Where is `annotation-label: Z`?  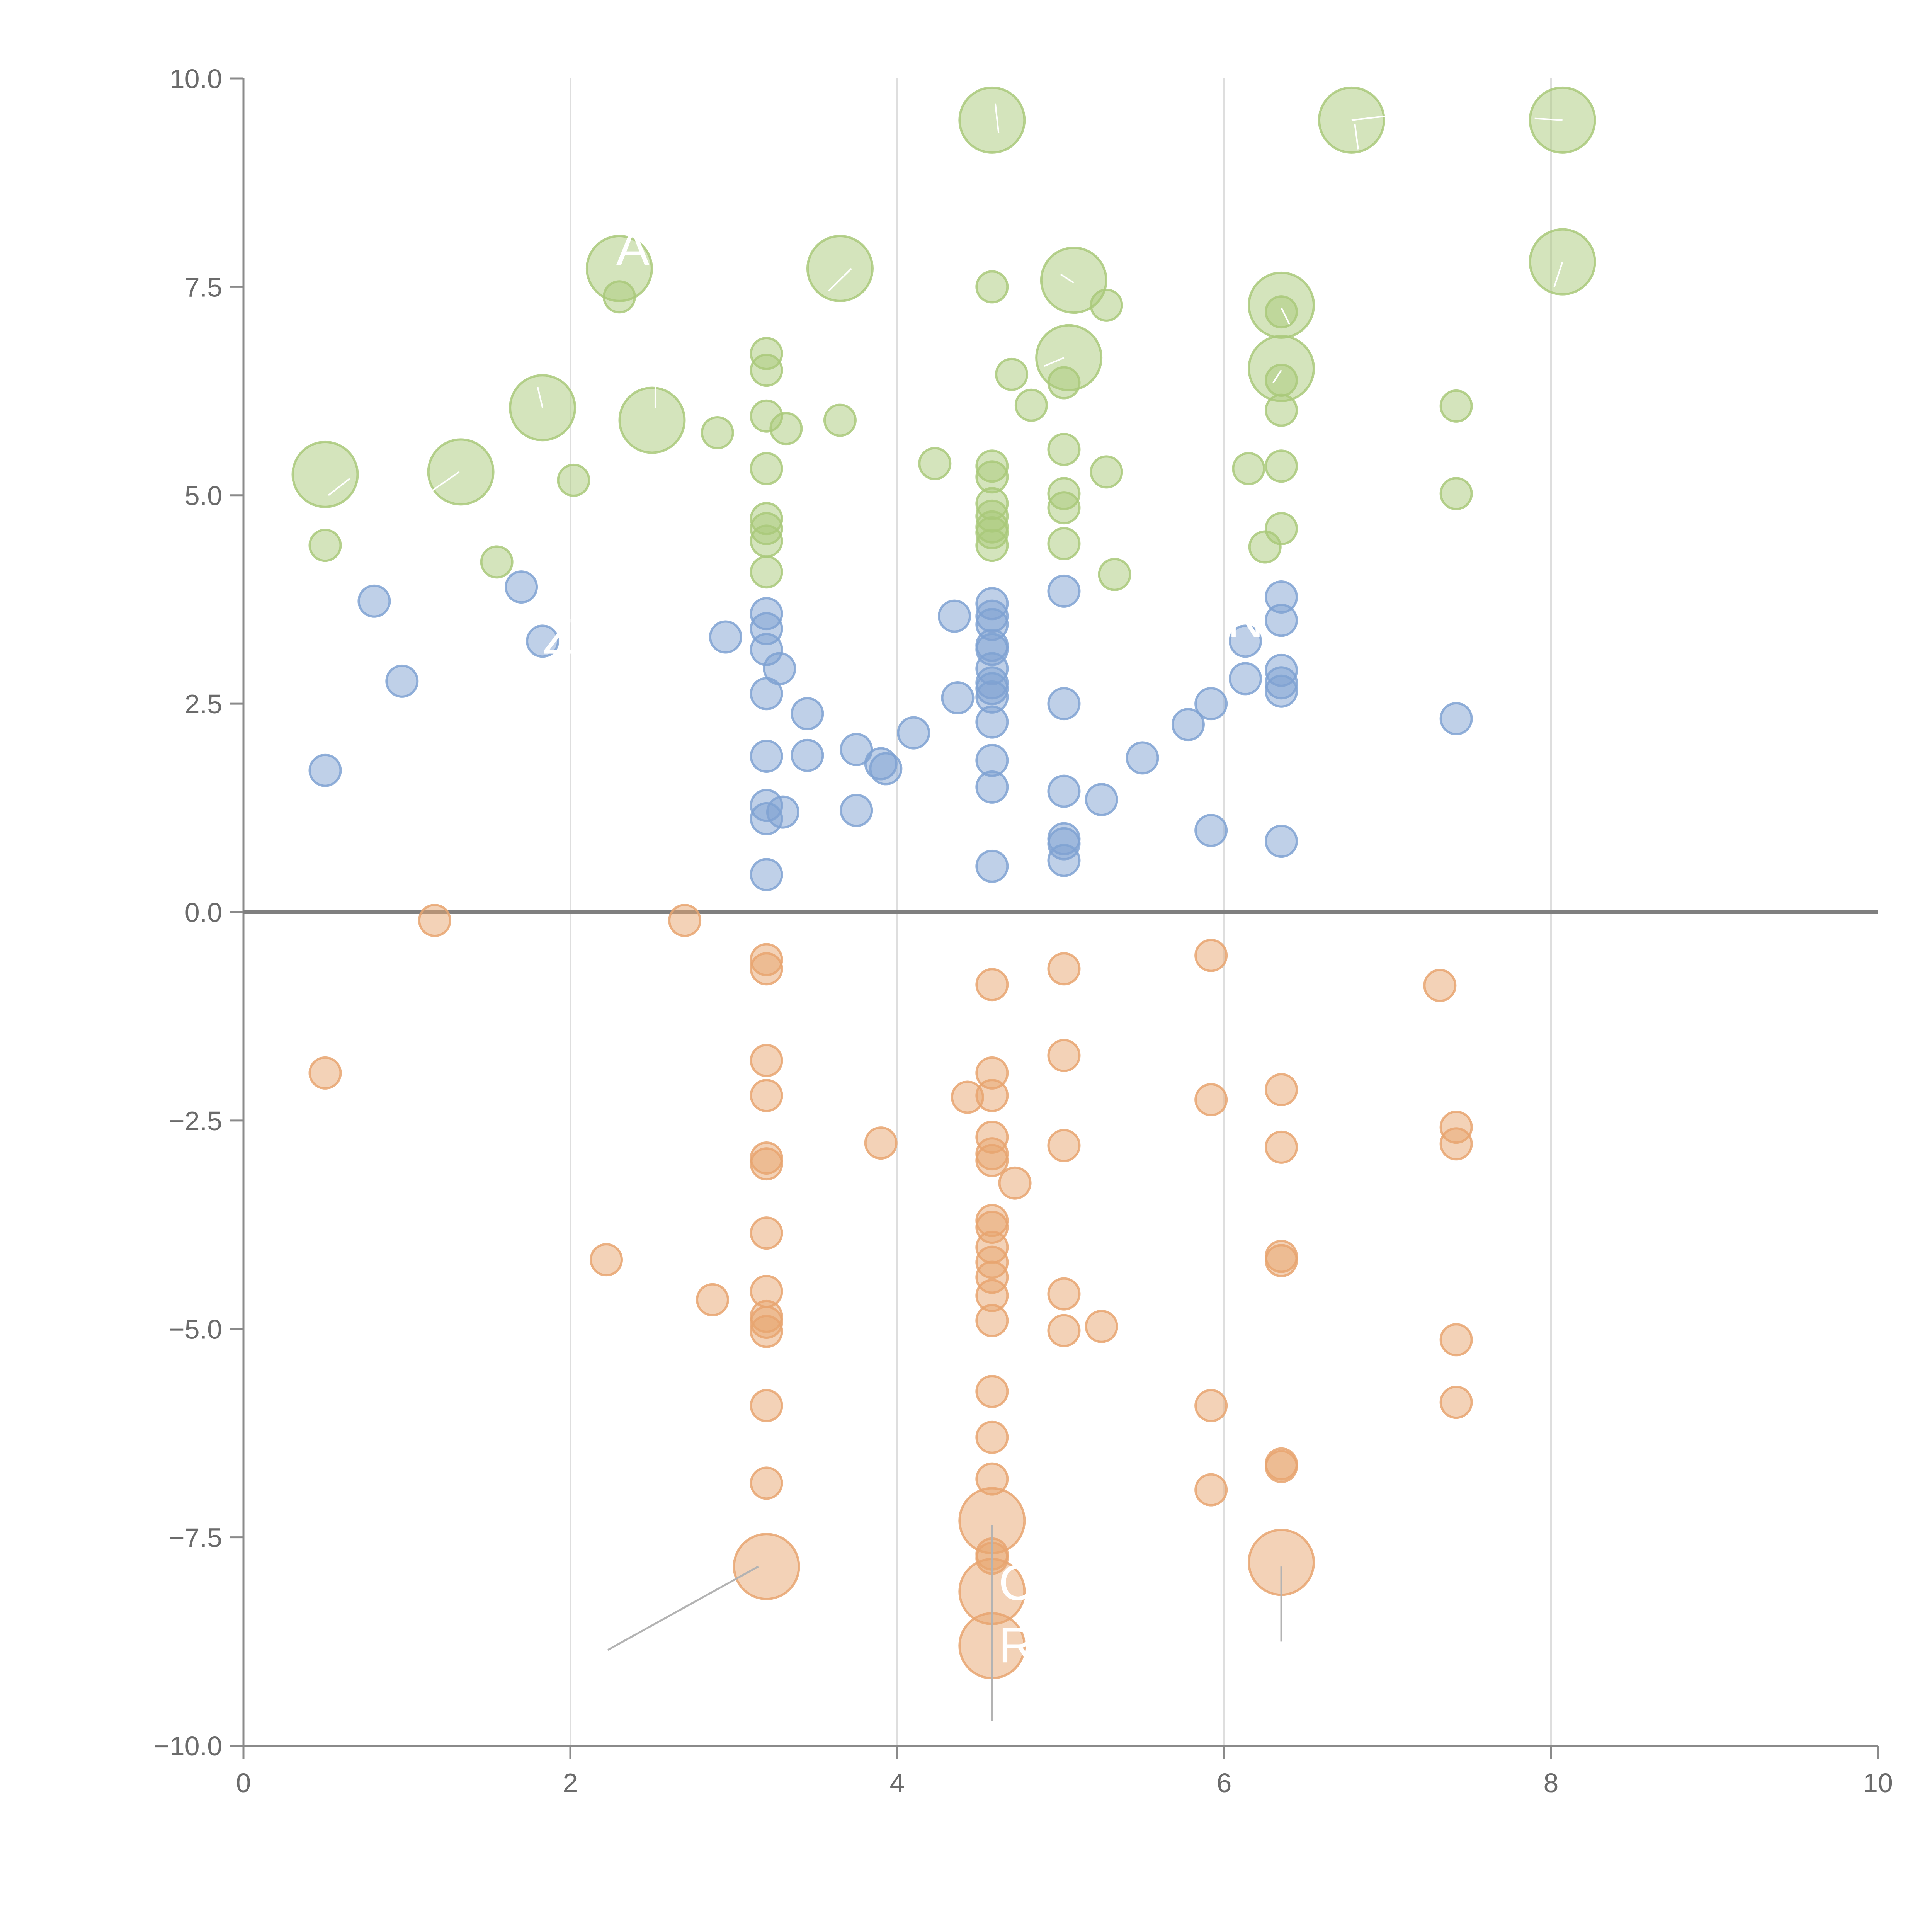
annotation-label: Z is located at coordinates (558, 636).